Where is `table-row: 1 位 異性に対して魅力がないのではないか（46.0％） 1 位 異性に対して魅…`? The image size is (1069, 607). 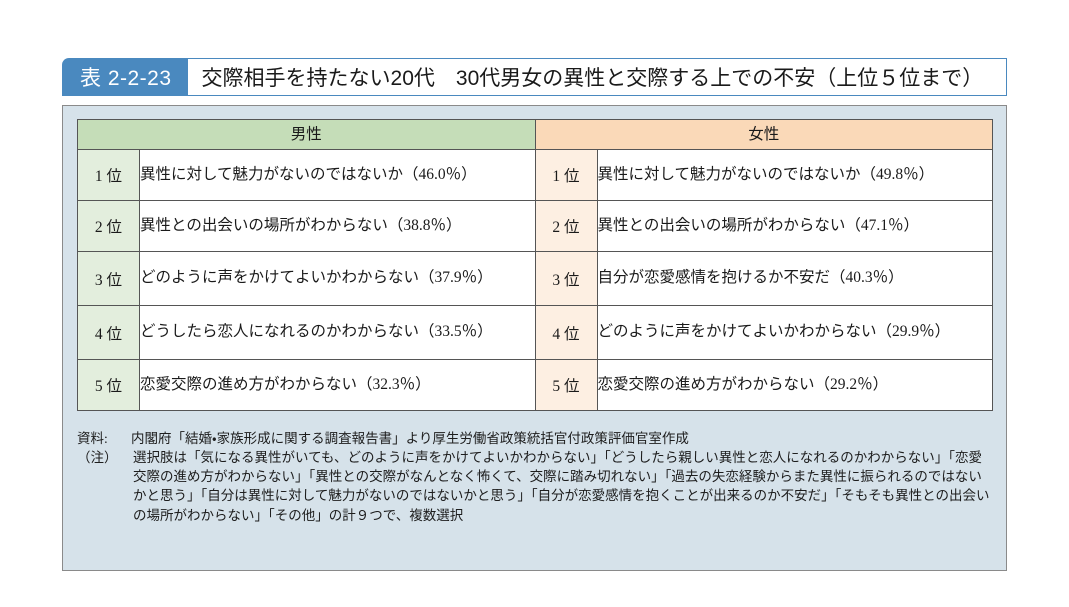
table-row: 1 位 異性に対して魅力がないのではないか（46.0％） 1 位 異性に対して魅… is located at coordinates (535, 175).